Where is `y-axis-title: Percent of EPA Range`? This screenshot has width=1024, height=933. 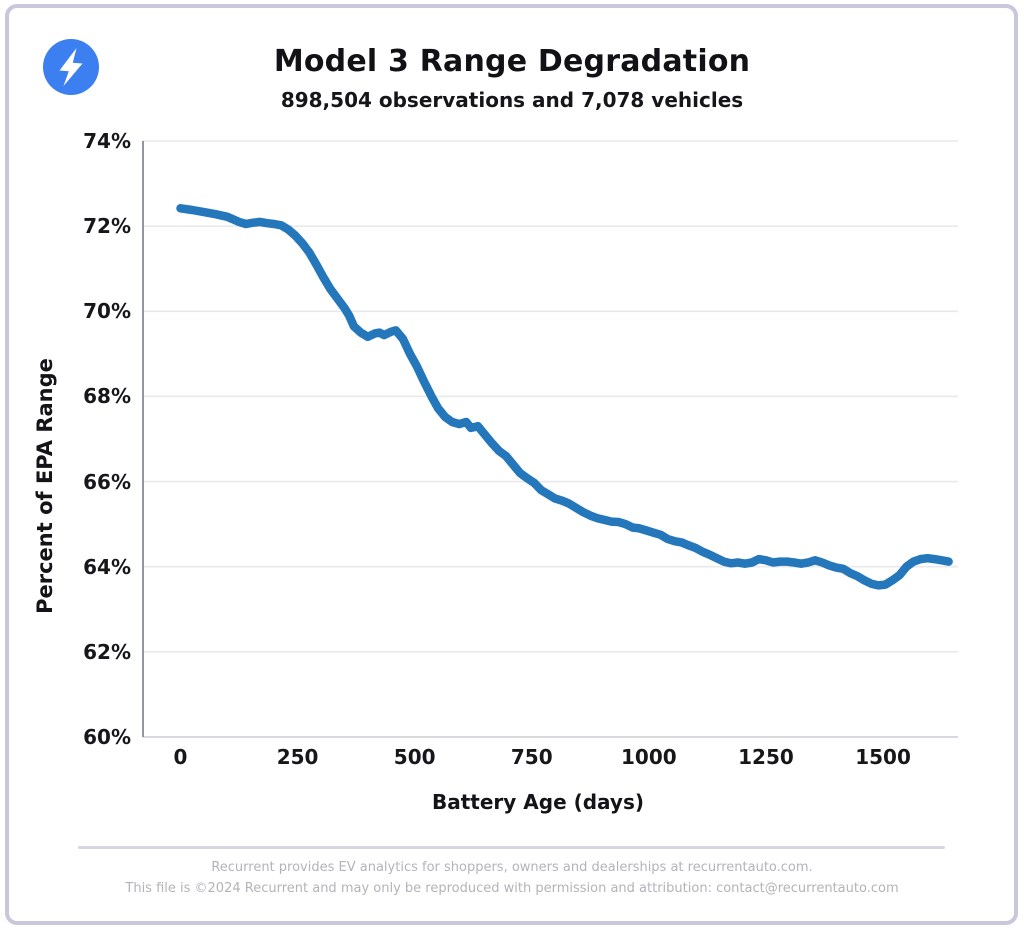 y-axis-title: Percent of EPA Range is located at coordinates (45, 486).